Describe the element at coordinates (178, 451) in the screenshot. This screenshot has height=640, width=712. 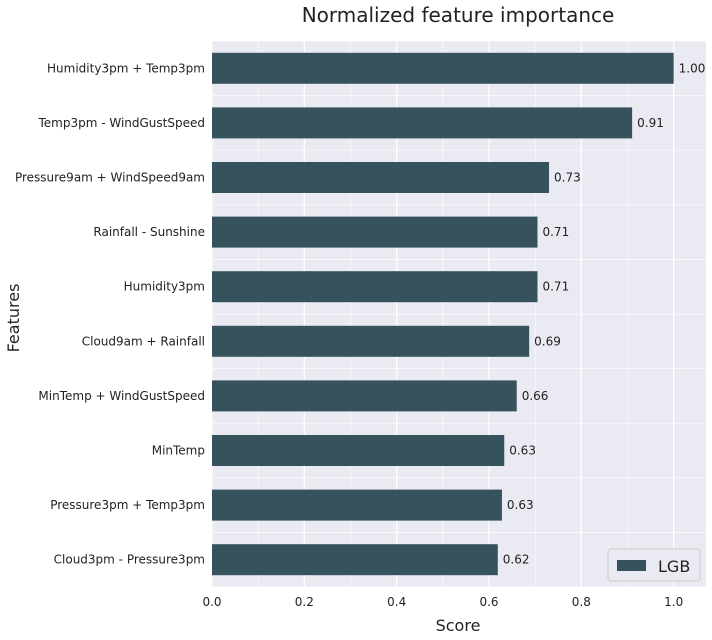
I see `y-tick-label: MinTemp` at that location.